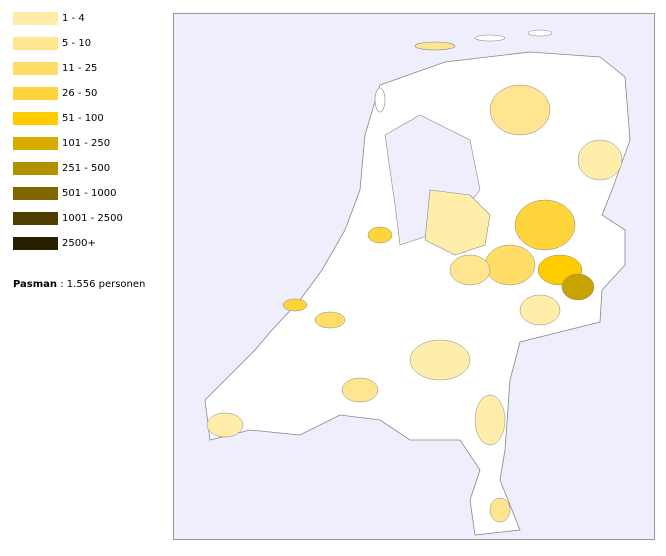 This screenshot has height=556, width=666. I want to click on legend-label: 251 - 500, so click(86, 168).